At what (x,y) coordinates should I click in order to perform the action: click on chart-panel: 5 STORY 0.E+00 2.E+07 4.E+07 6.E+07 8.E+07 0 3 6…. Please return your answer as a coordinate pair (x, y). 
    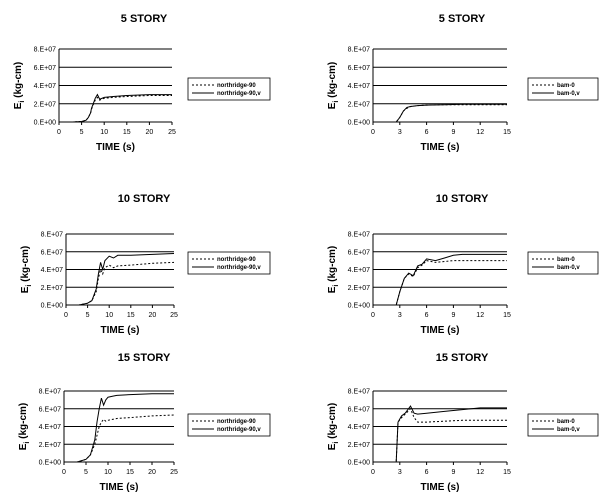
    Looking at the image, I should click on (463, 83).